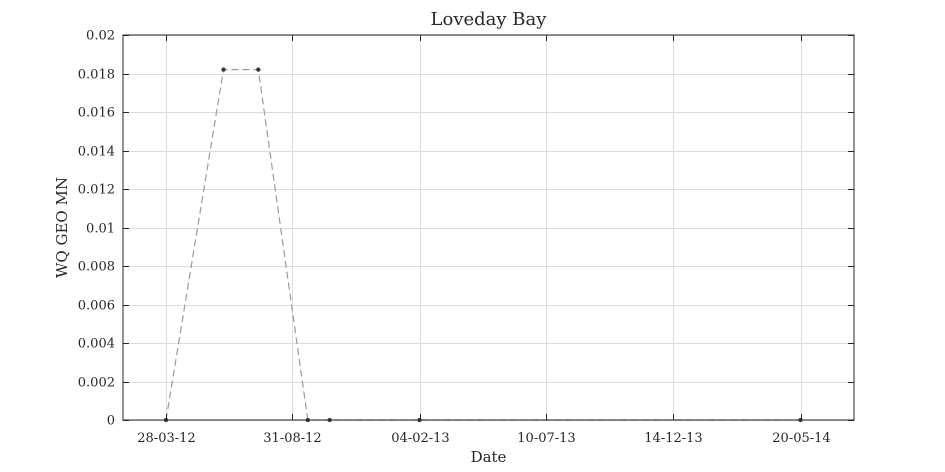 Image resolution: width=945 pixels, height=472 pixels. I want to click on y-tick-label: 0.008, so click(96, 267).